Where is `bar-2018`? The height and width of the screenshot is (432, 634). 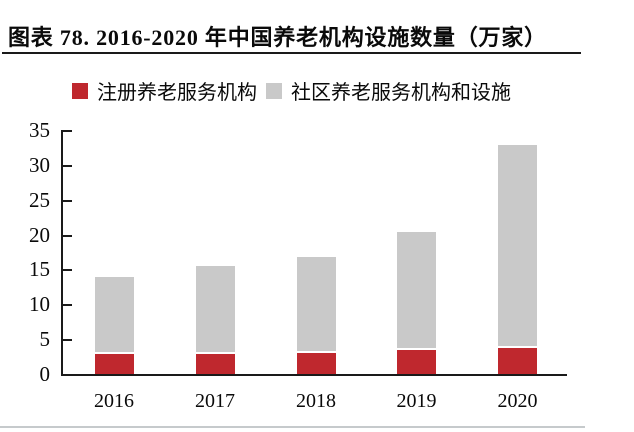 bar-2018 is located at coordinates (316, 315).